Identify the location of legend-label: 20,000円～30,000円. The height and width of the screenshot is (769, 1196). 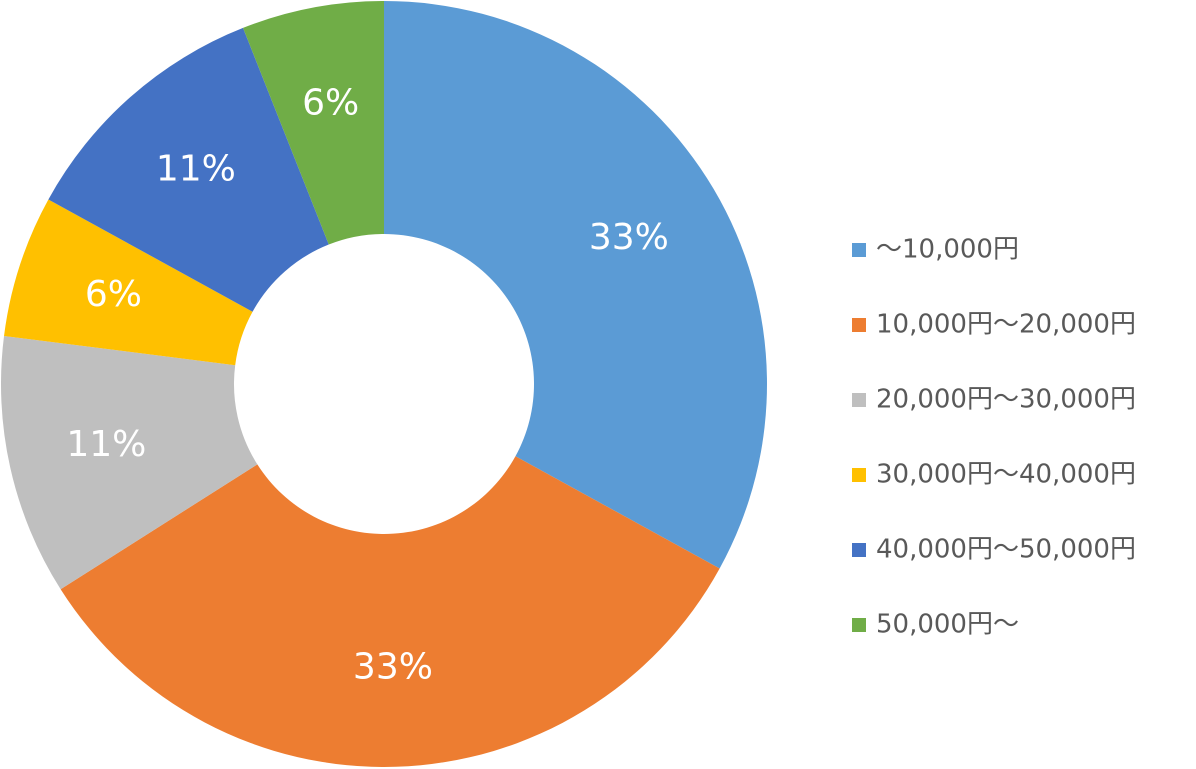
(1006, 400).